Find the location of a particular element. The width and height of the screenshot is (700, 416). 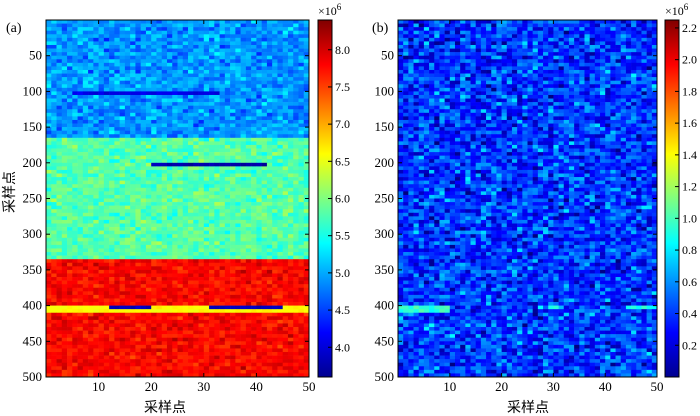

y-axis-label-a: 采样点 is located at coordinates (10, 192).